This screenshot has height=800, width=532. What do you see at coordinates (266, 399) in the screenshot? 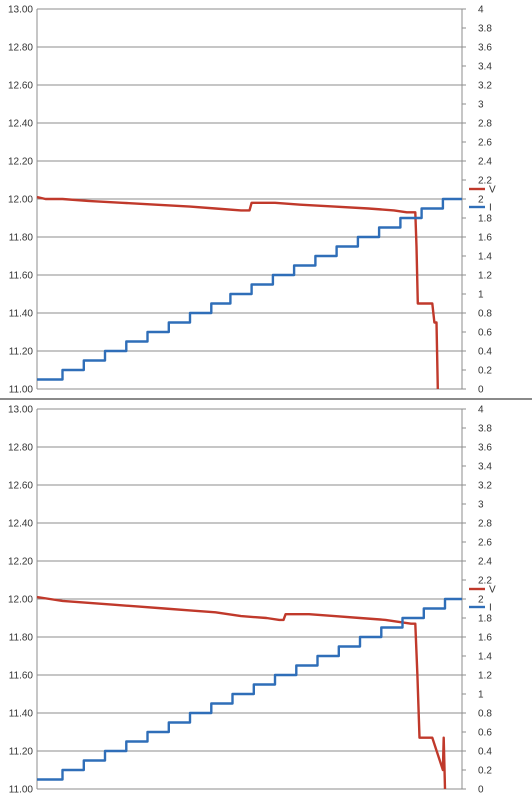
I see `panel-divider` at bounding box center [266, 399].